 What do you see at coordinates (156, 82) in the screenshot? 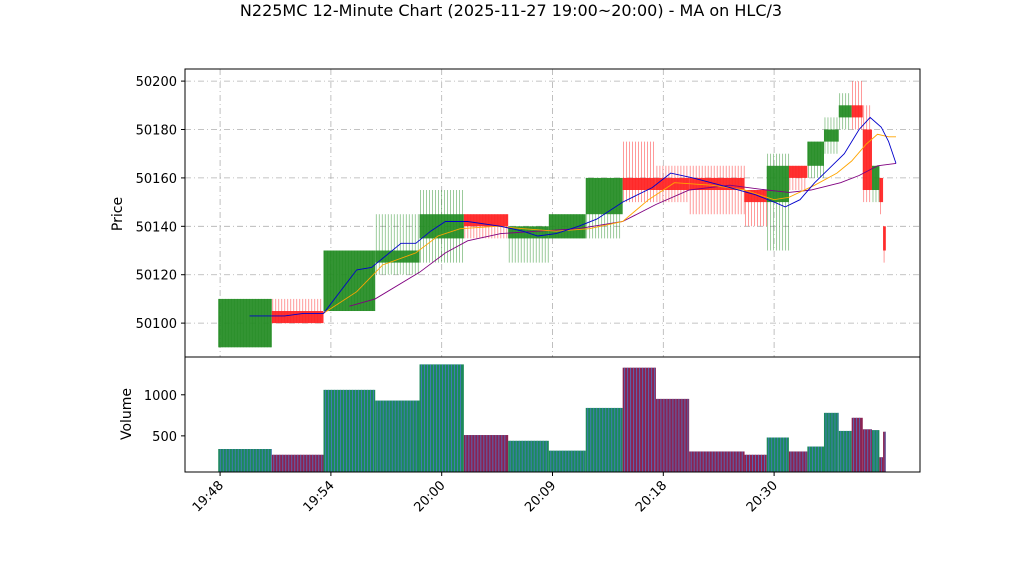
I see `y-tick-label: 50200` at bounding box center [156, 82].